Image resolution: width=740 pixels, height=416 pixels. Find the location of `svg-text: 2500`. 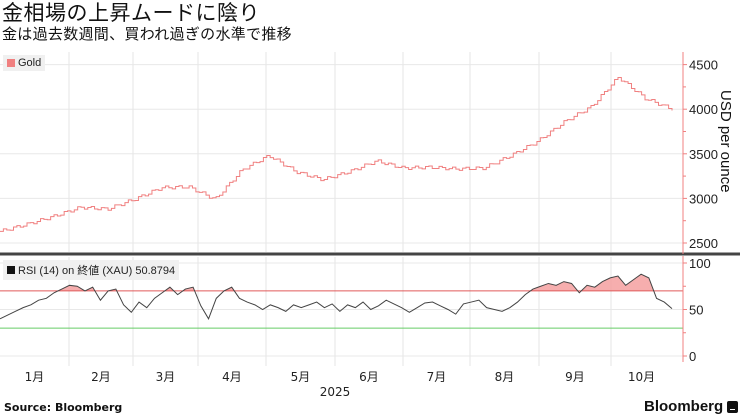

svg-text: 2500 is located at coordinates (703, 243).